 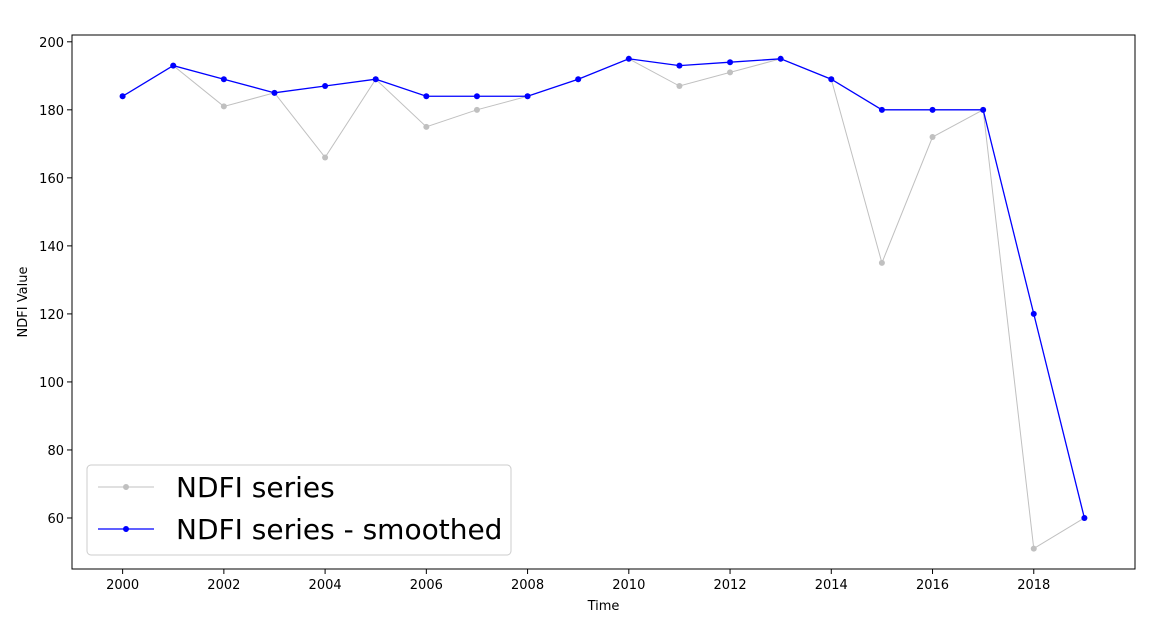 What do you see at coordinates (1033, 585) in the screenshot?
I see `x-tick-label: 2018` at bounding box center [1033, 585].